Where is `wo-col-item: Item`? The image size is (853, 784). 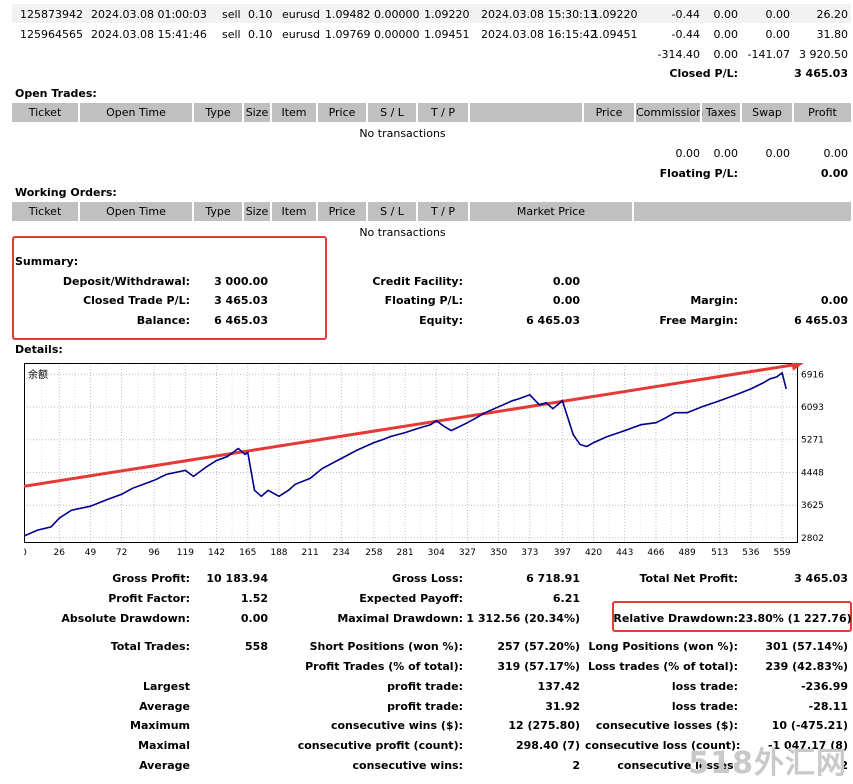
wo-col-item: Item is located at coordinates (294, 211).